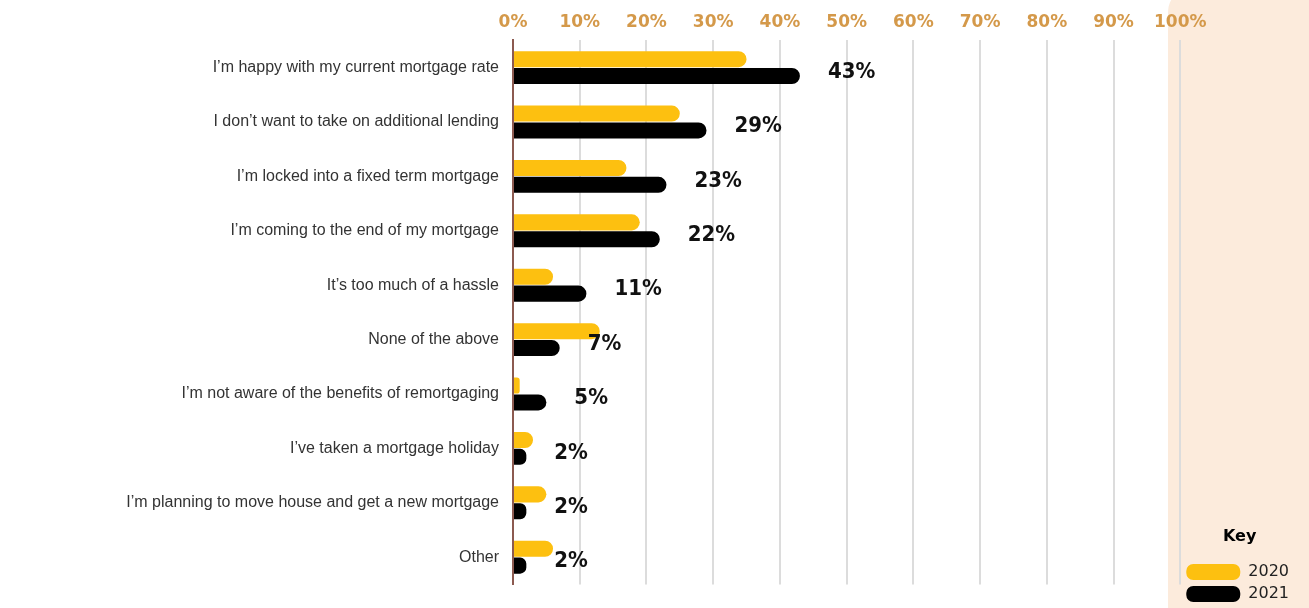 This screenshot has height=608, width=1309. Describe the element at coordinates (479, 556) in the screenshot. I see `y-tick-label: Other` at that location.